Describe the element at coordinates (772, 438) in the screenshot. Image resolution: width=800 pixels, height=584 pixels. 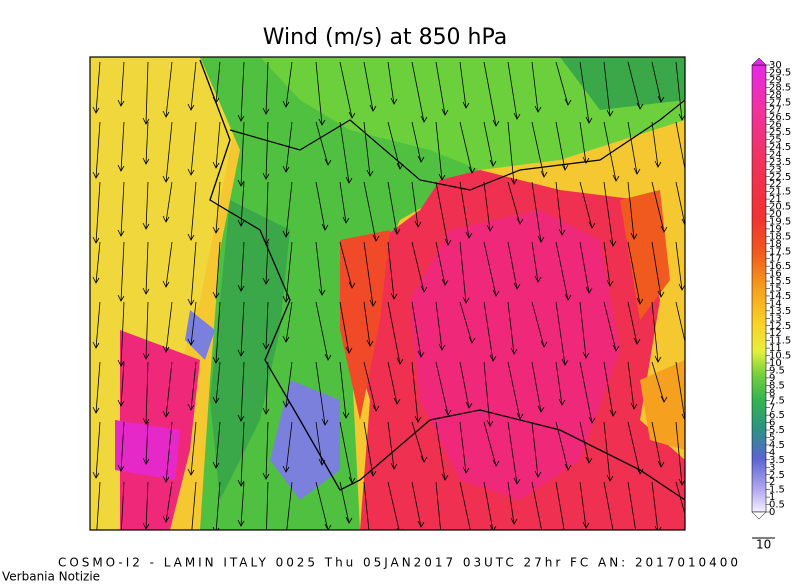
I see `colorbar-label: 5` at that location.